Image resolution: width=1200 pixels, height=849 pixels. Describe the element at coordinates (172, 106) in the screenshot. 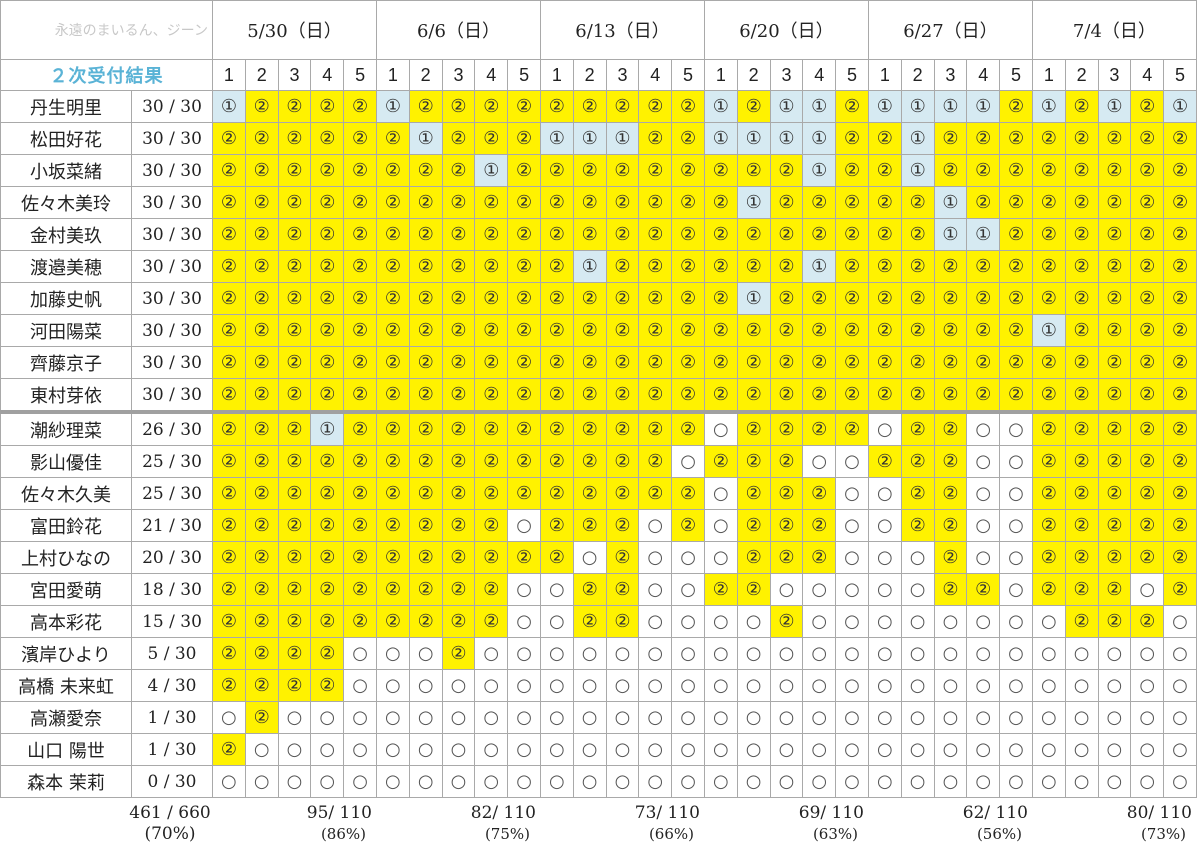

I see `member-count: 30 / 30` at that location.